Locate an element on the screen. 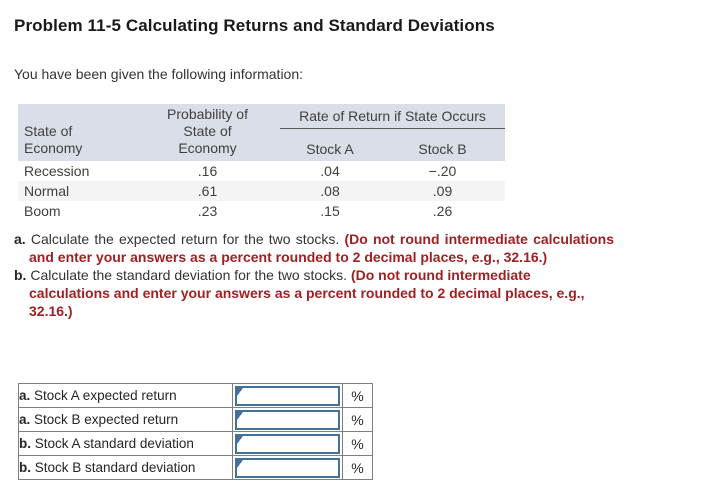 This screenshot has width=712, height=504. cell-state: Recession is located at coordinates (57, 171).